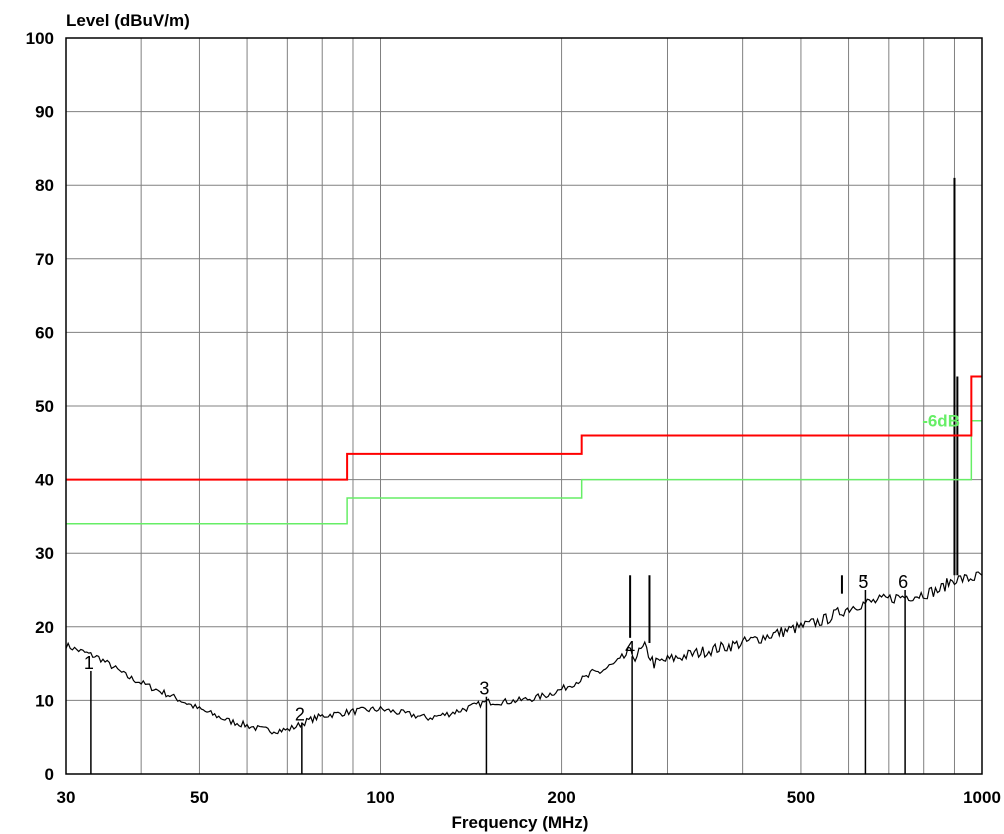  Describe the element at coordinates (89, 663) in the screenshot. I see `marker-label: 1` at that location.